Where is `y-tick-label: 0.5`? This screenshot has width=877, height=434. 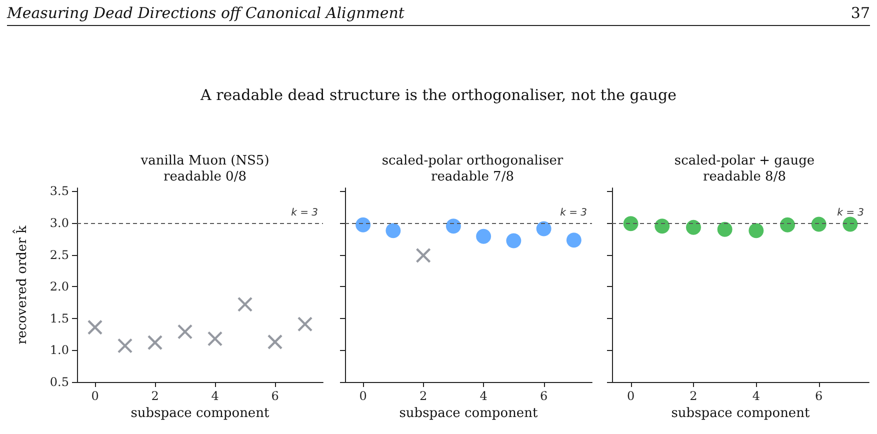 y-tick-label: 0.5 is located at coordinates (59, 382).